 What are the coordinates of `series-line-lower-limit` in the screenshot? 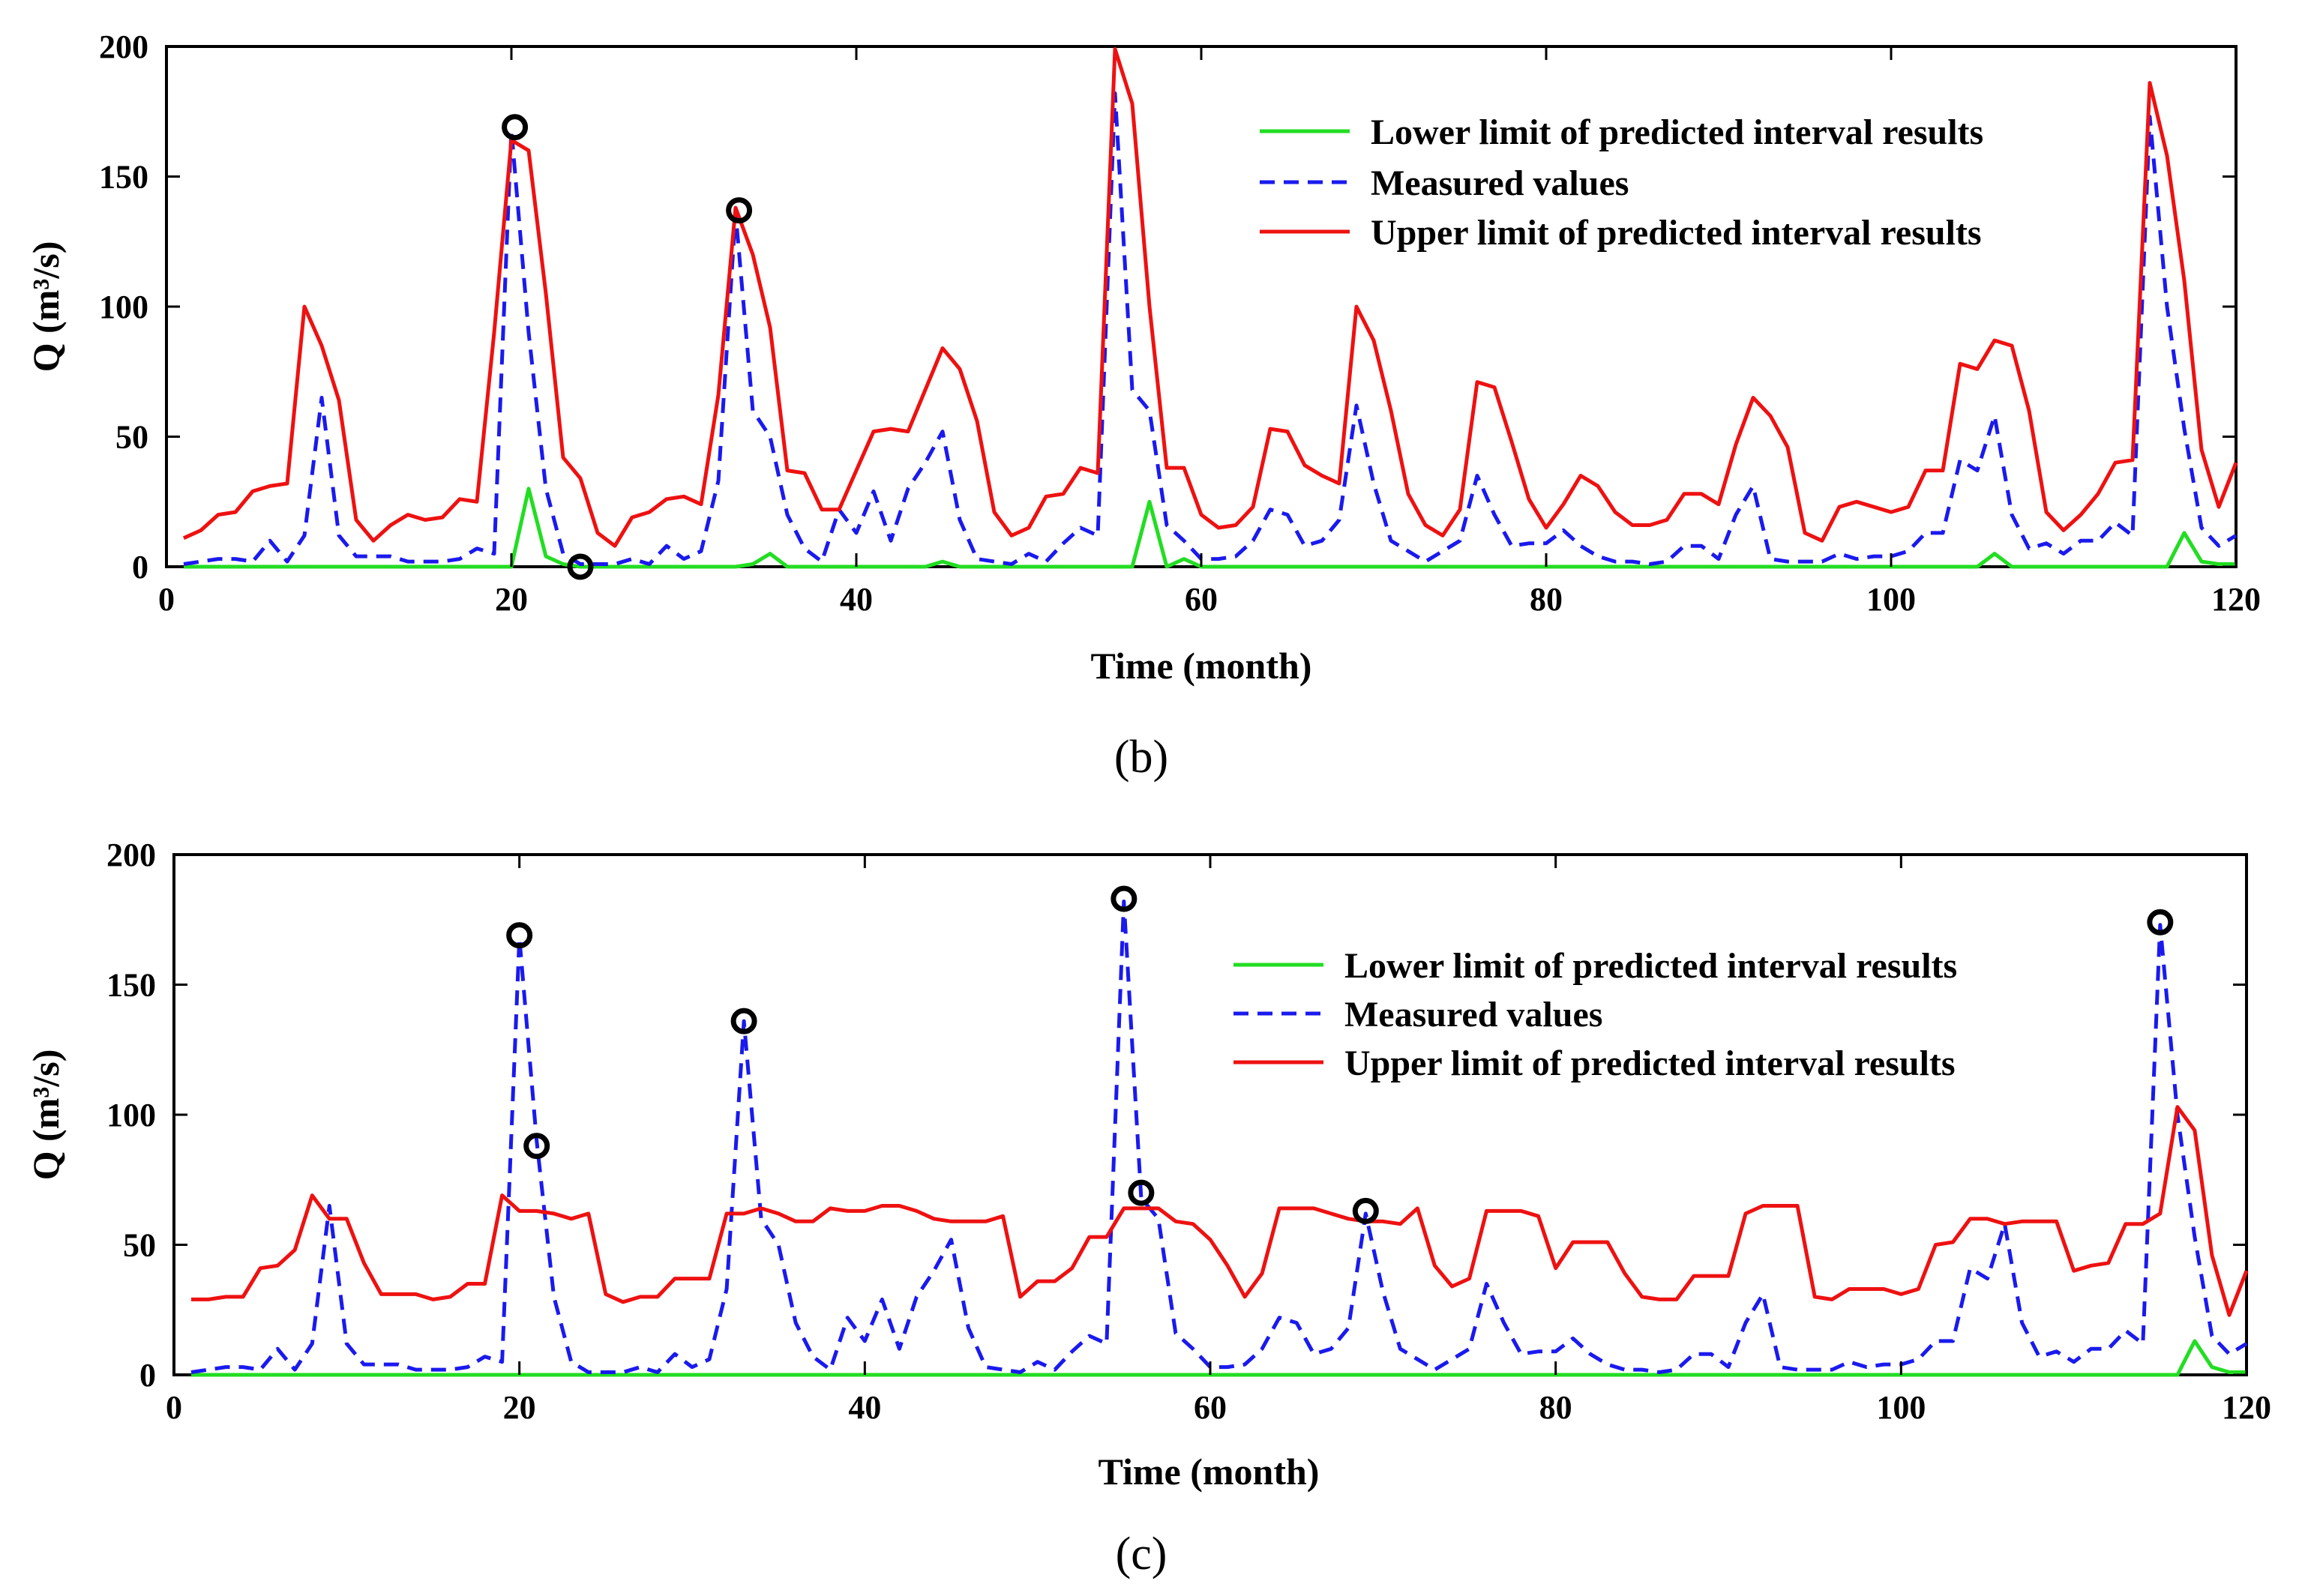 It's located at (1210, 528).